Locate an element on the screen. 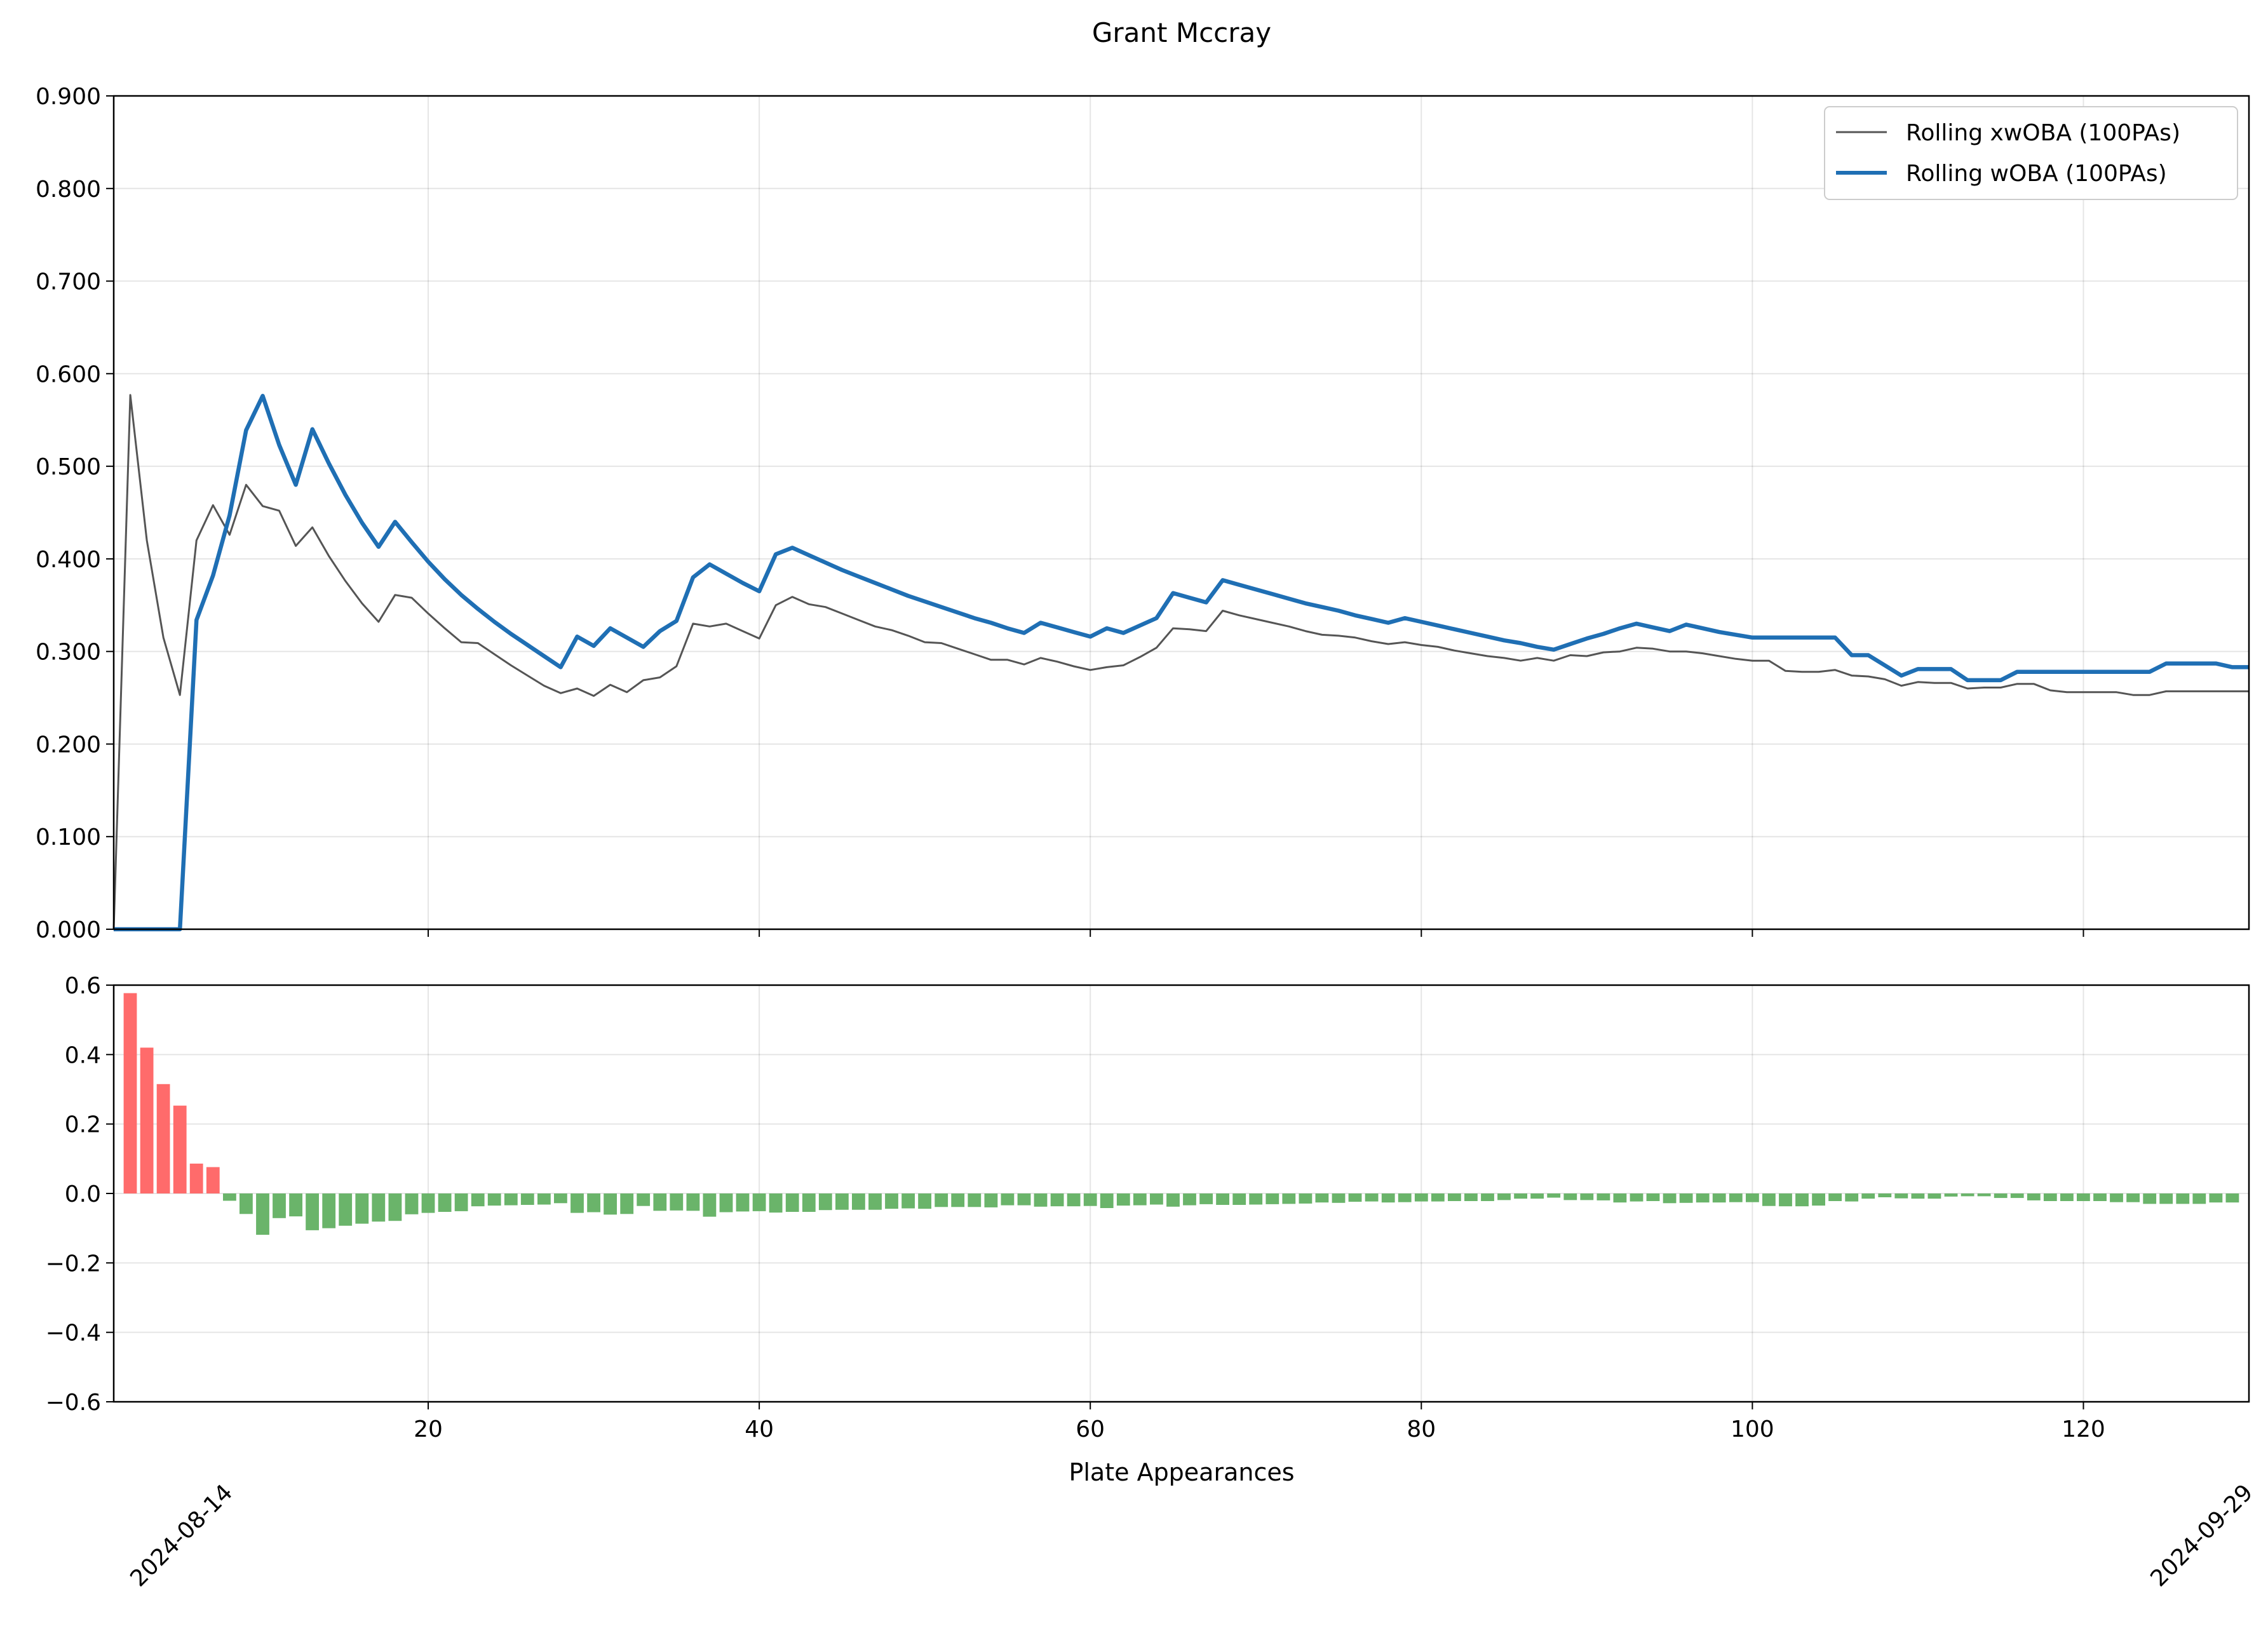  bottom-bars is located at coordinates (1181, 1114).